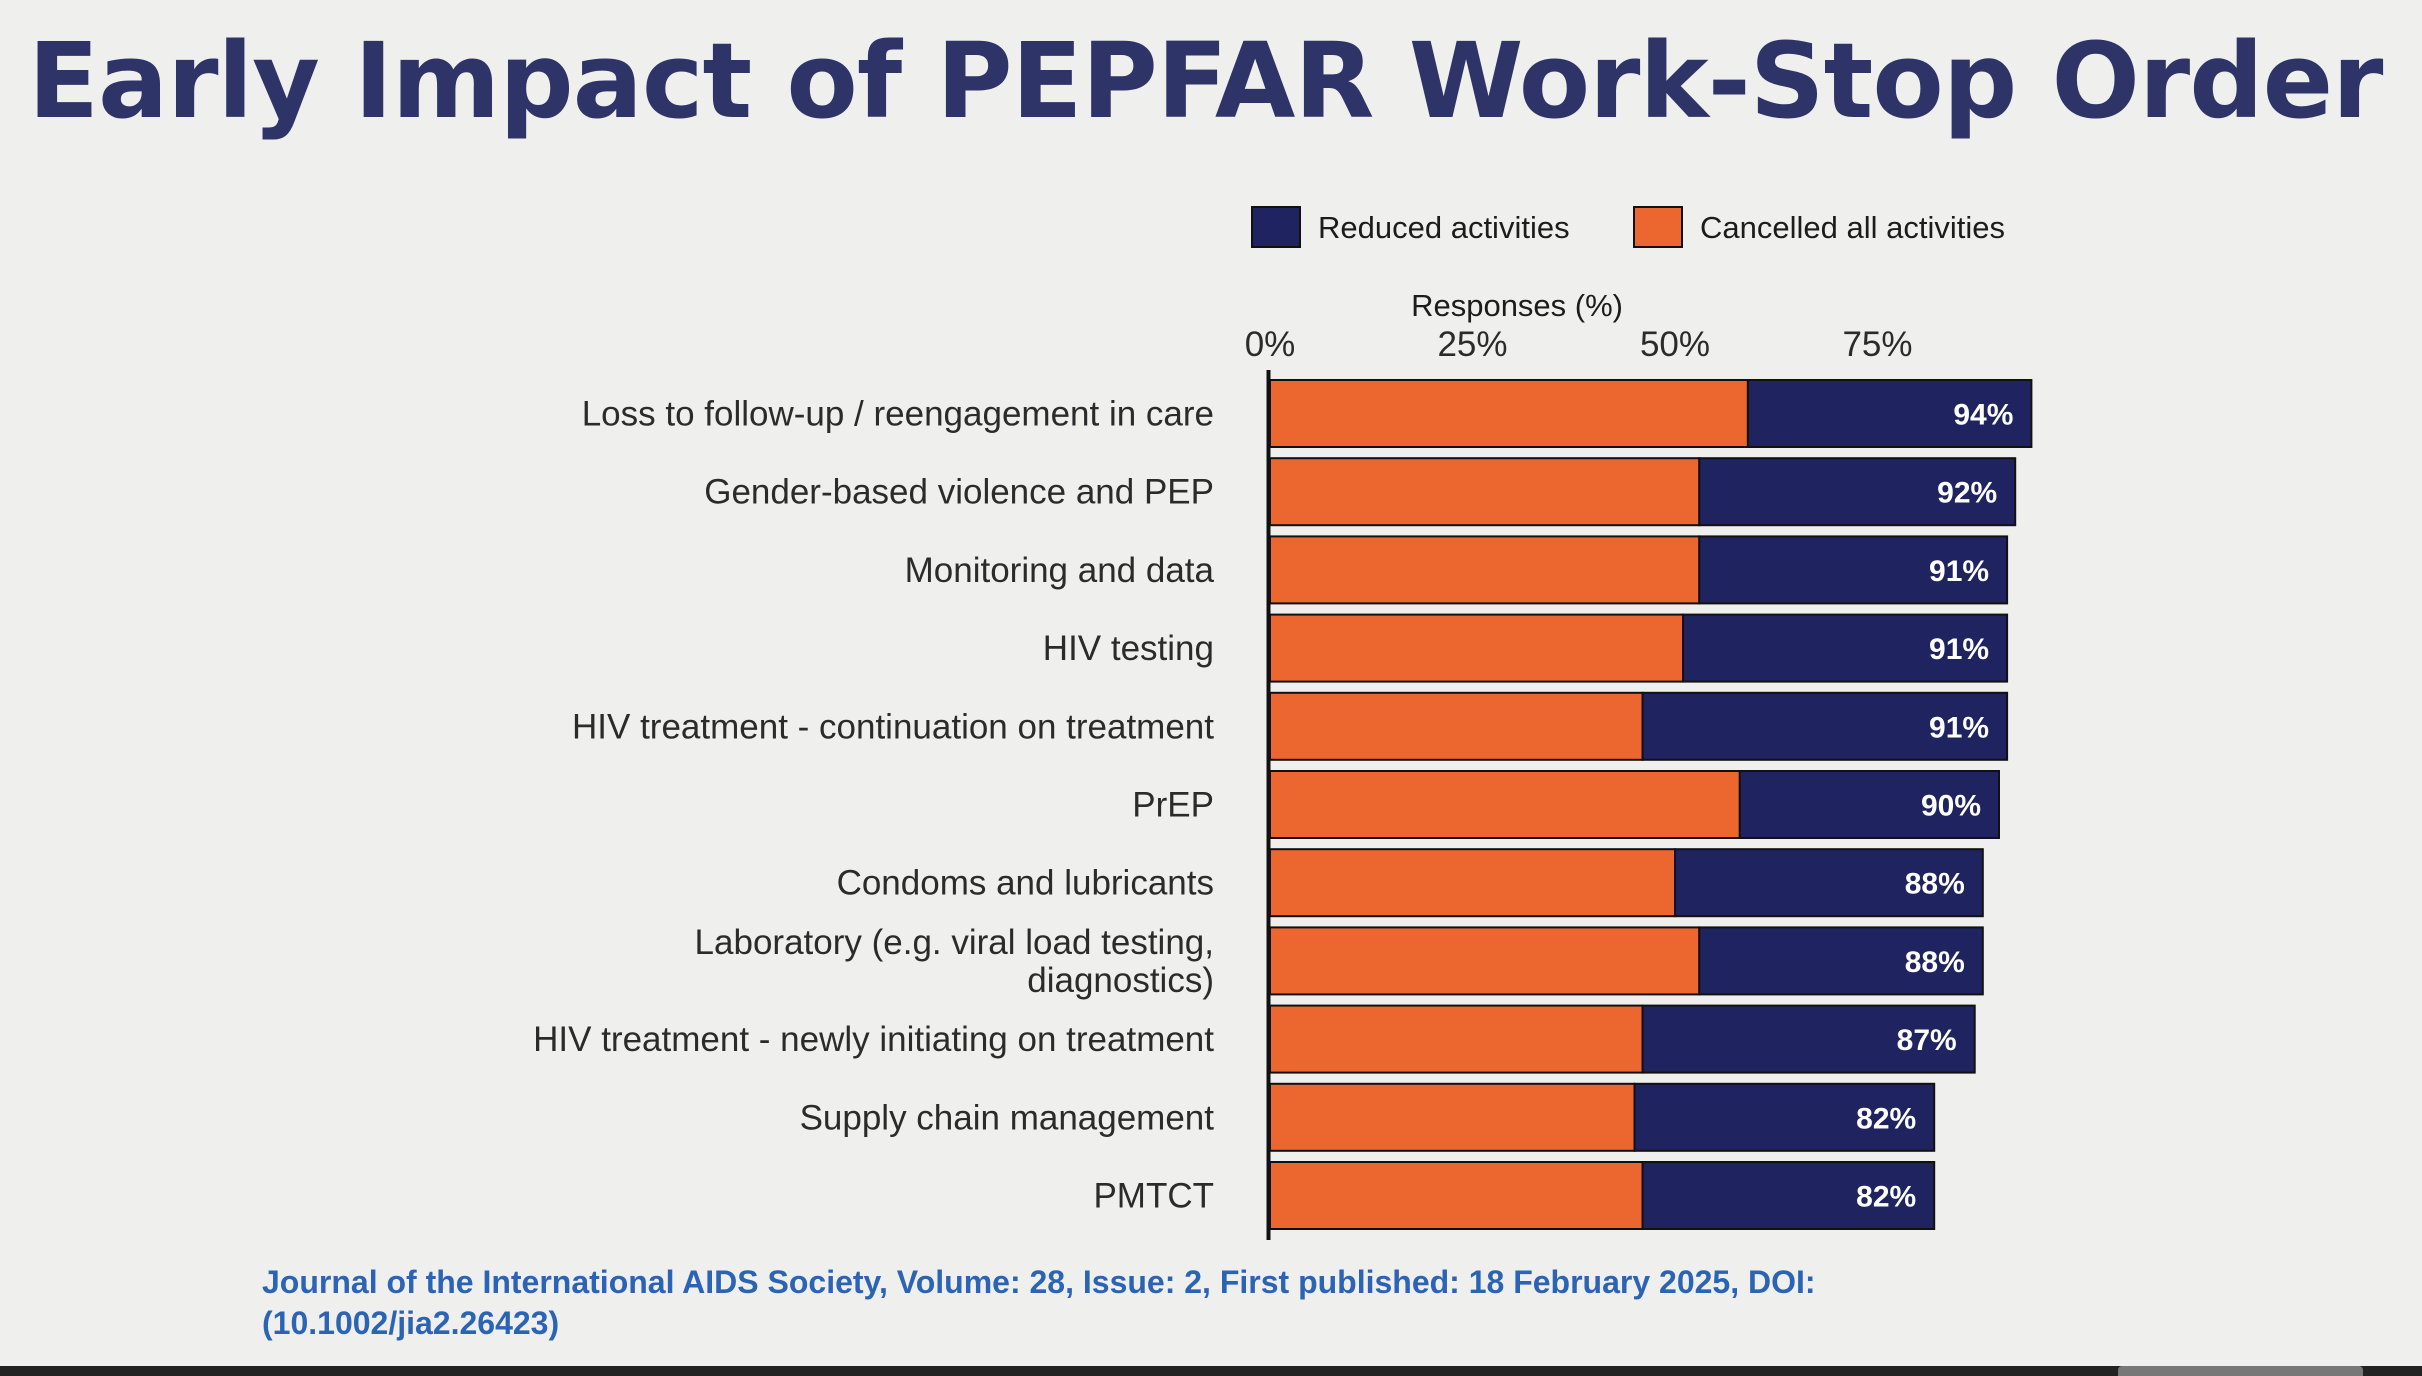 The height and width of the screenshot is (1376, 2422). I want to click on x-tick-label: 50%, so click(1675, 344).